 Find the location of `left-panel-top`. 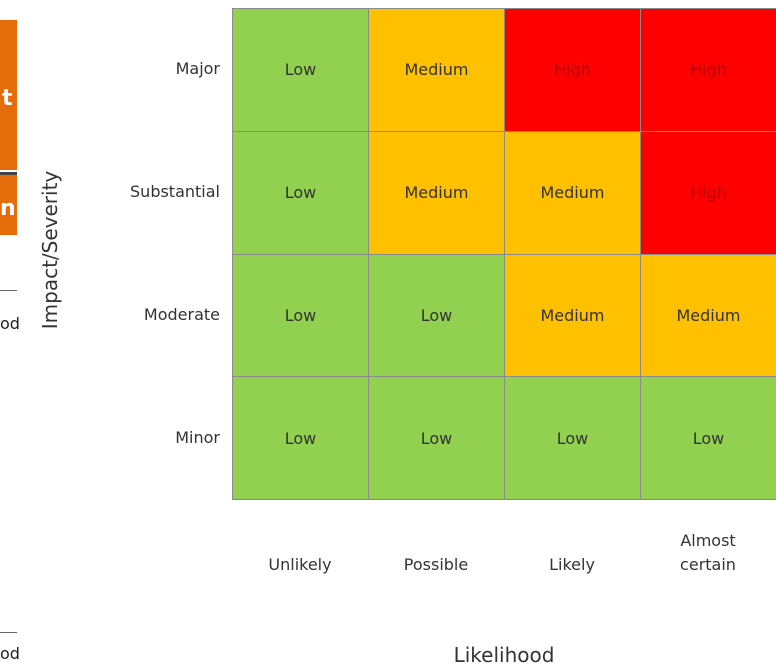

left-panel-top is located at coordinates (8, 95).